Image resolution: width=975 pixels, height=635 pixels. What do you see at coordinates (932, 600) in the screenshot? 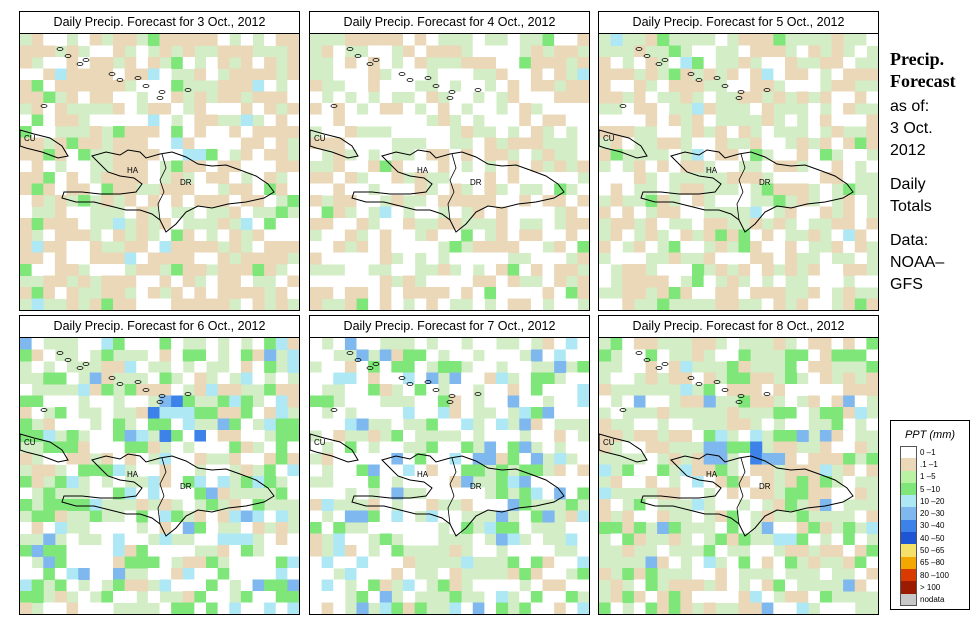
I see `legend-label: nodata` at bounding box center [932, 600].